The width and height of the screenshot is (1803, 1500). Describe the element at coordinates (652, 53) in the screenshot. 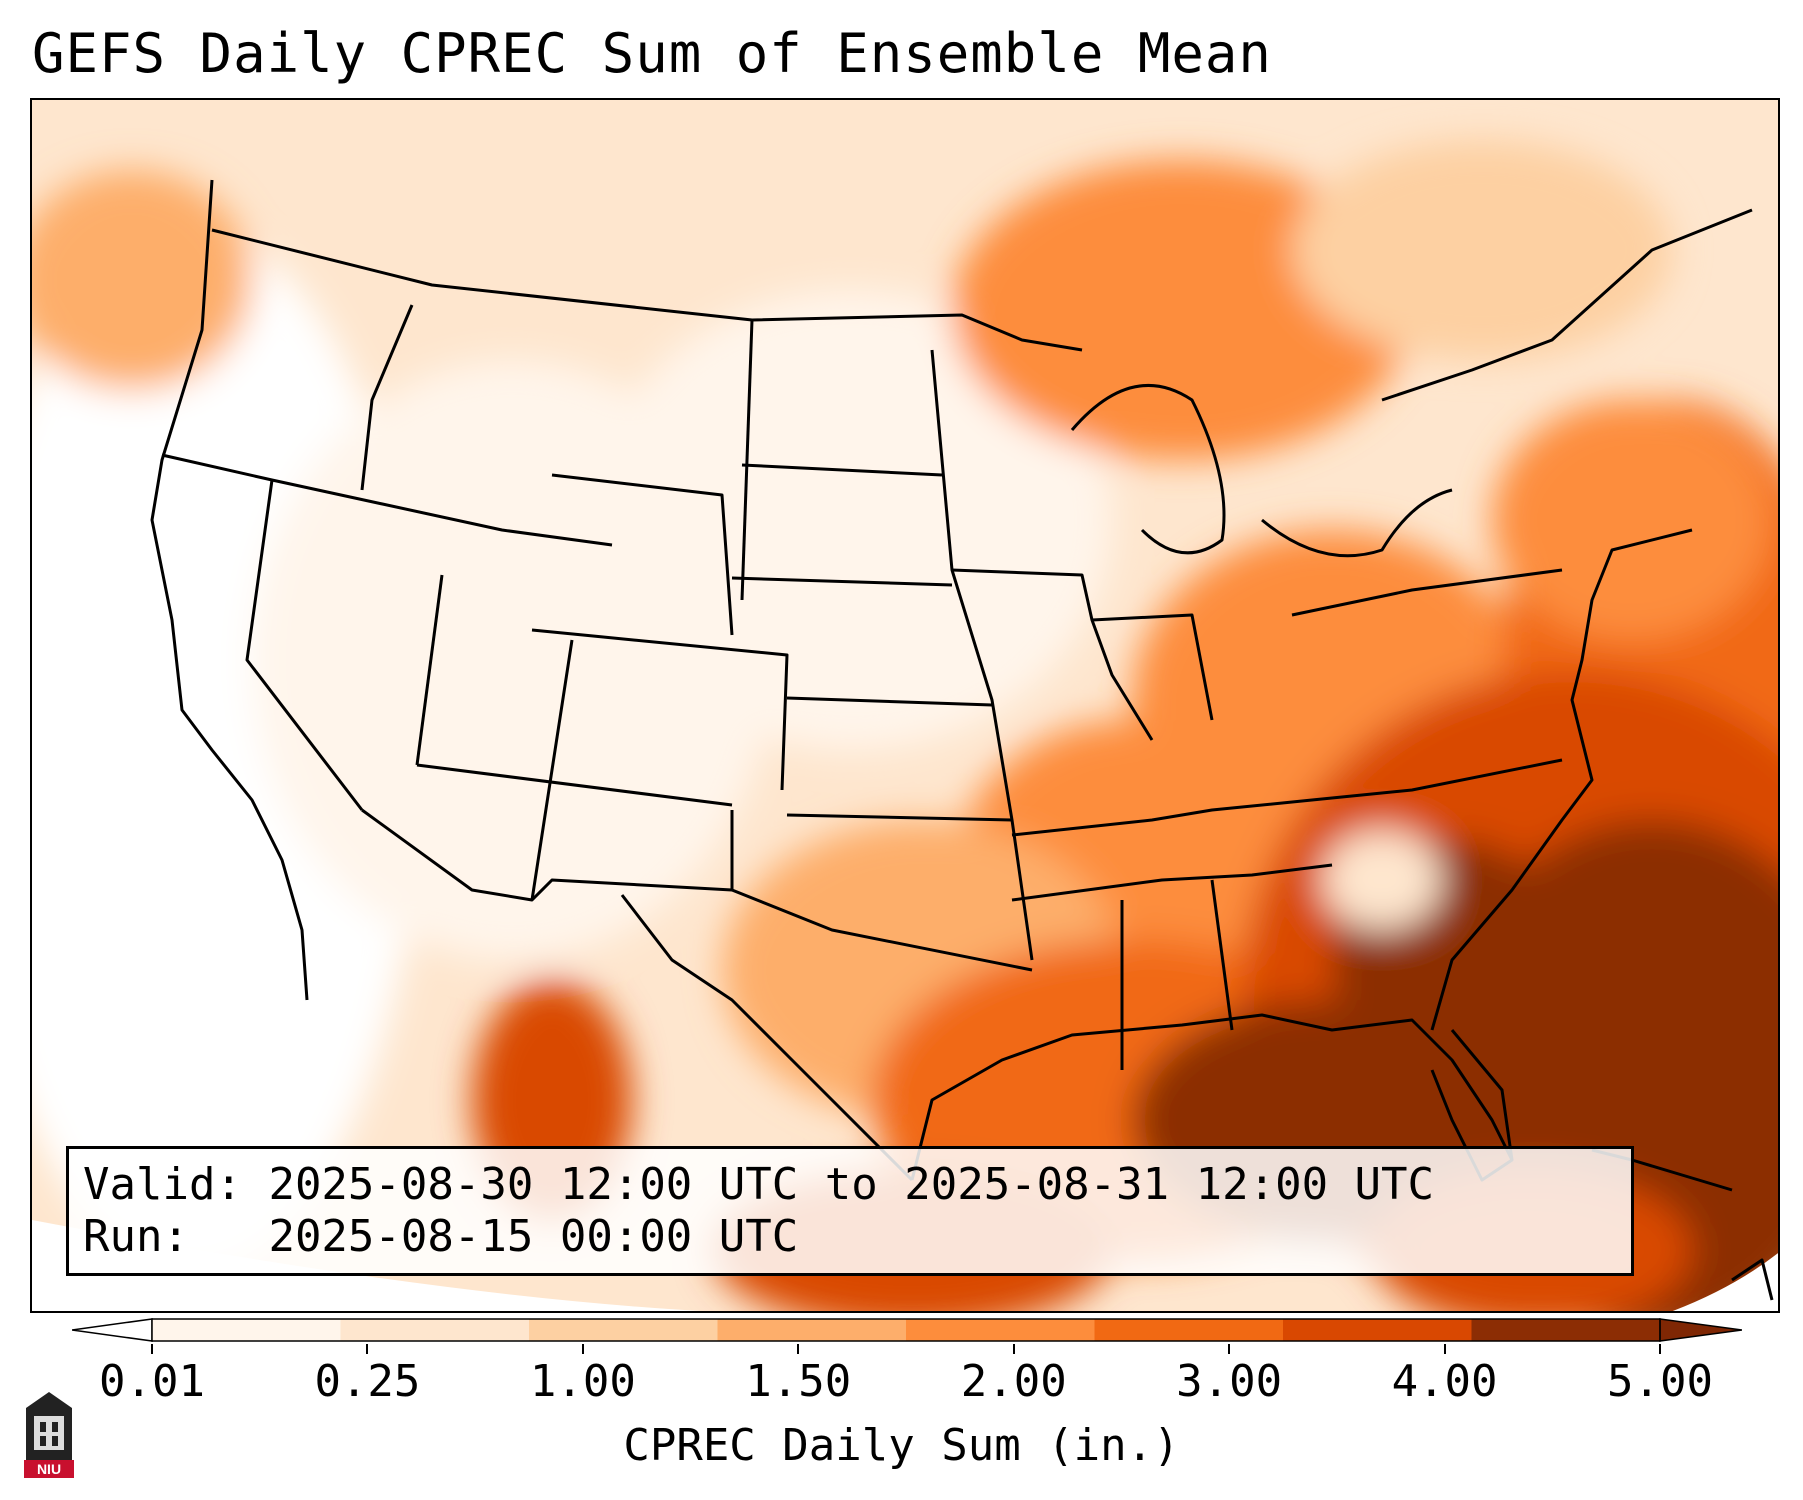

I see `chart-title: GEFS Daily CPREC Sum of Ensemble Mean` at that location.